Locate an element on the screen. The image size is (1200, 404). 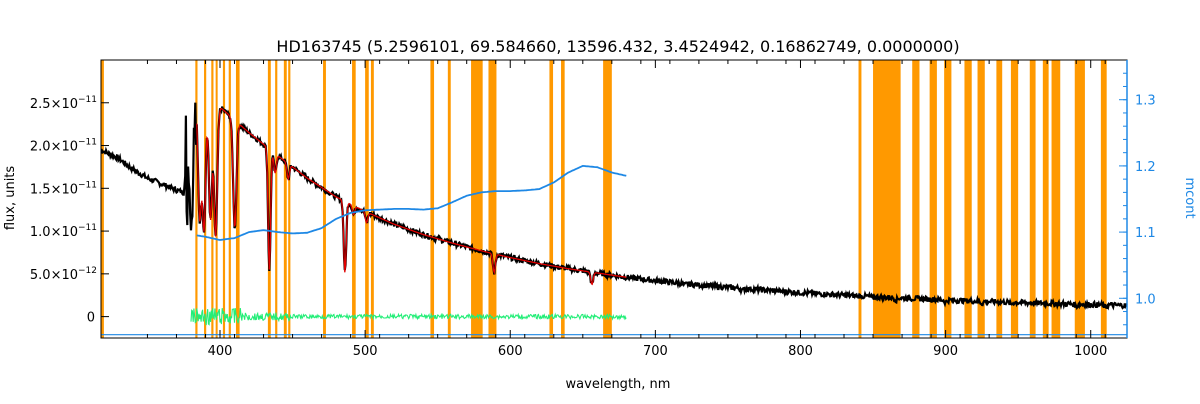
y-tick-label: 1.0×10⁻¹¹ is located at coordinates (63, 231).